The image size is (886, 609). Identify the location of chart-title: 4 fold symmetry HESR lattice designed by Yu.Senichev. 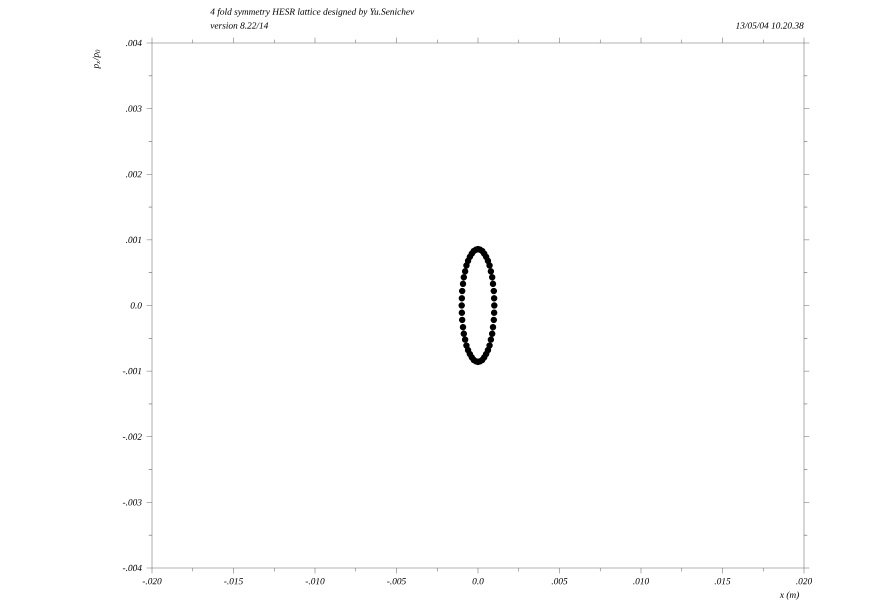
(312, 12).